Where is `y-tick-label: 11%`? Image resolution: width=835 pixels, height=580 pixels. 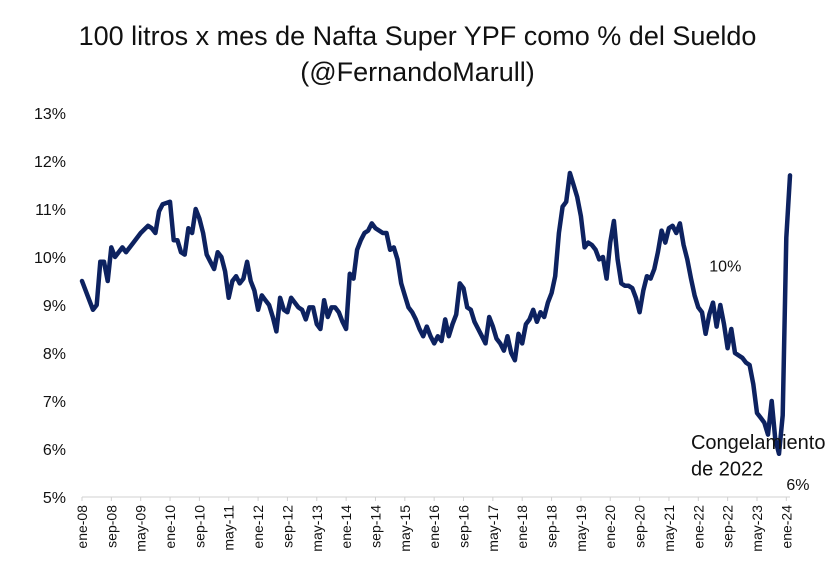
y-tick-label: 11% is located at coordinates (50, 210).